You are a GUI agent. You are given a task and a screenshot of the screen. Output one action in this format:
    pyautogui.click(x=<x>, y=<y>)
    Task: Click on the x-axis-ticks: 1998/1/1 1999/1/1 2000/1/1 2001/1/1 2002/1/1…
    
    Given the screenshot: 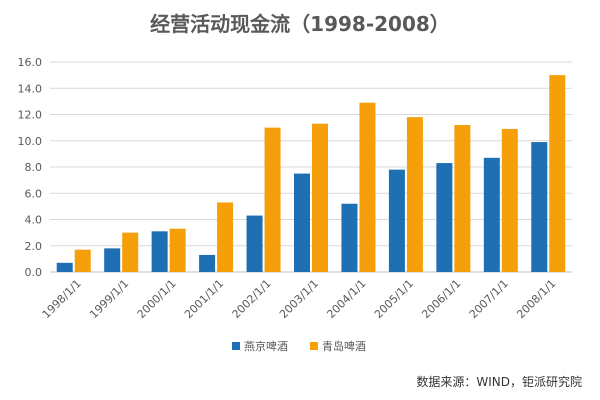 What is the action you would take?
    pyautogui.click(x=299, y=299)
    